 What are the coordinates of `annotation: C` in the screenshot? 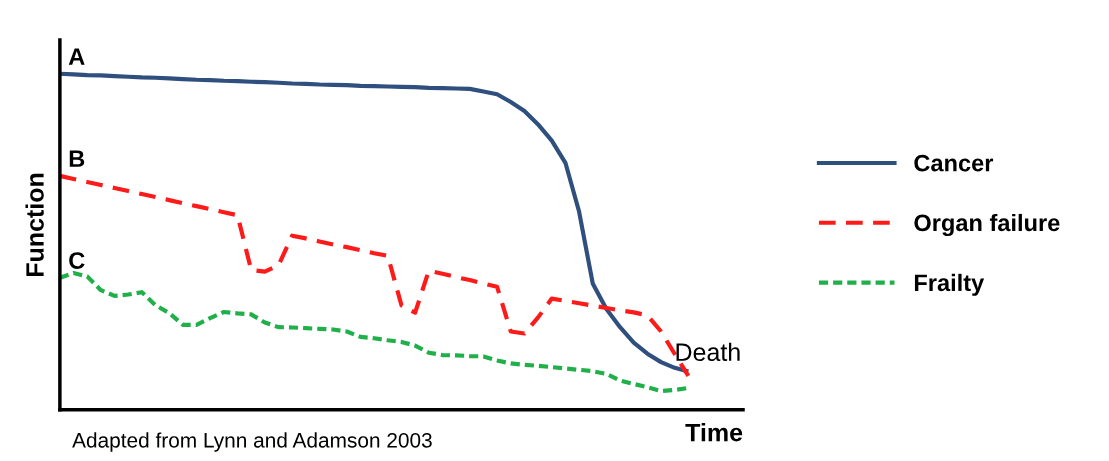 It's located at (77, 260).